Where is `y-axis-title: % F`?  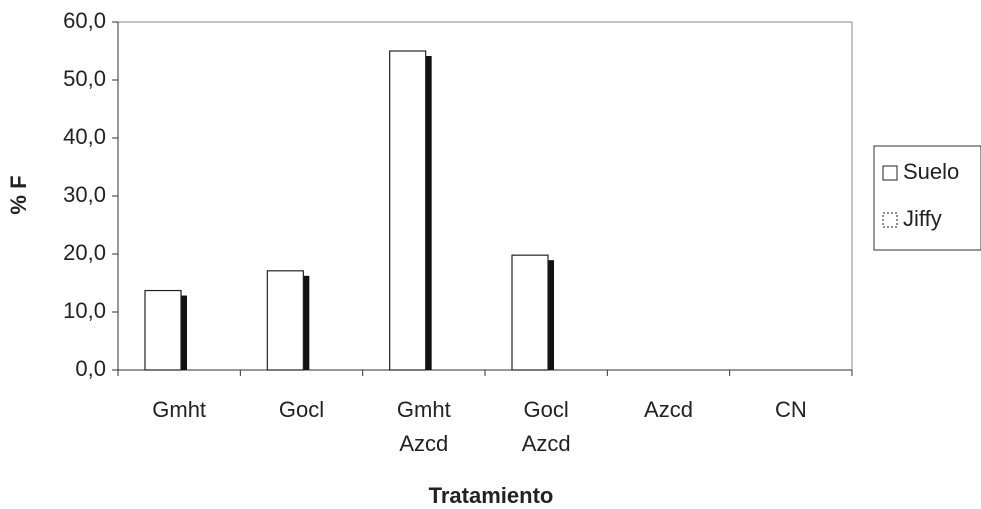 y-axis-title: % F is located at coordinates (18, 194).